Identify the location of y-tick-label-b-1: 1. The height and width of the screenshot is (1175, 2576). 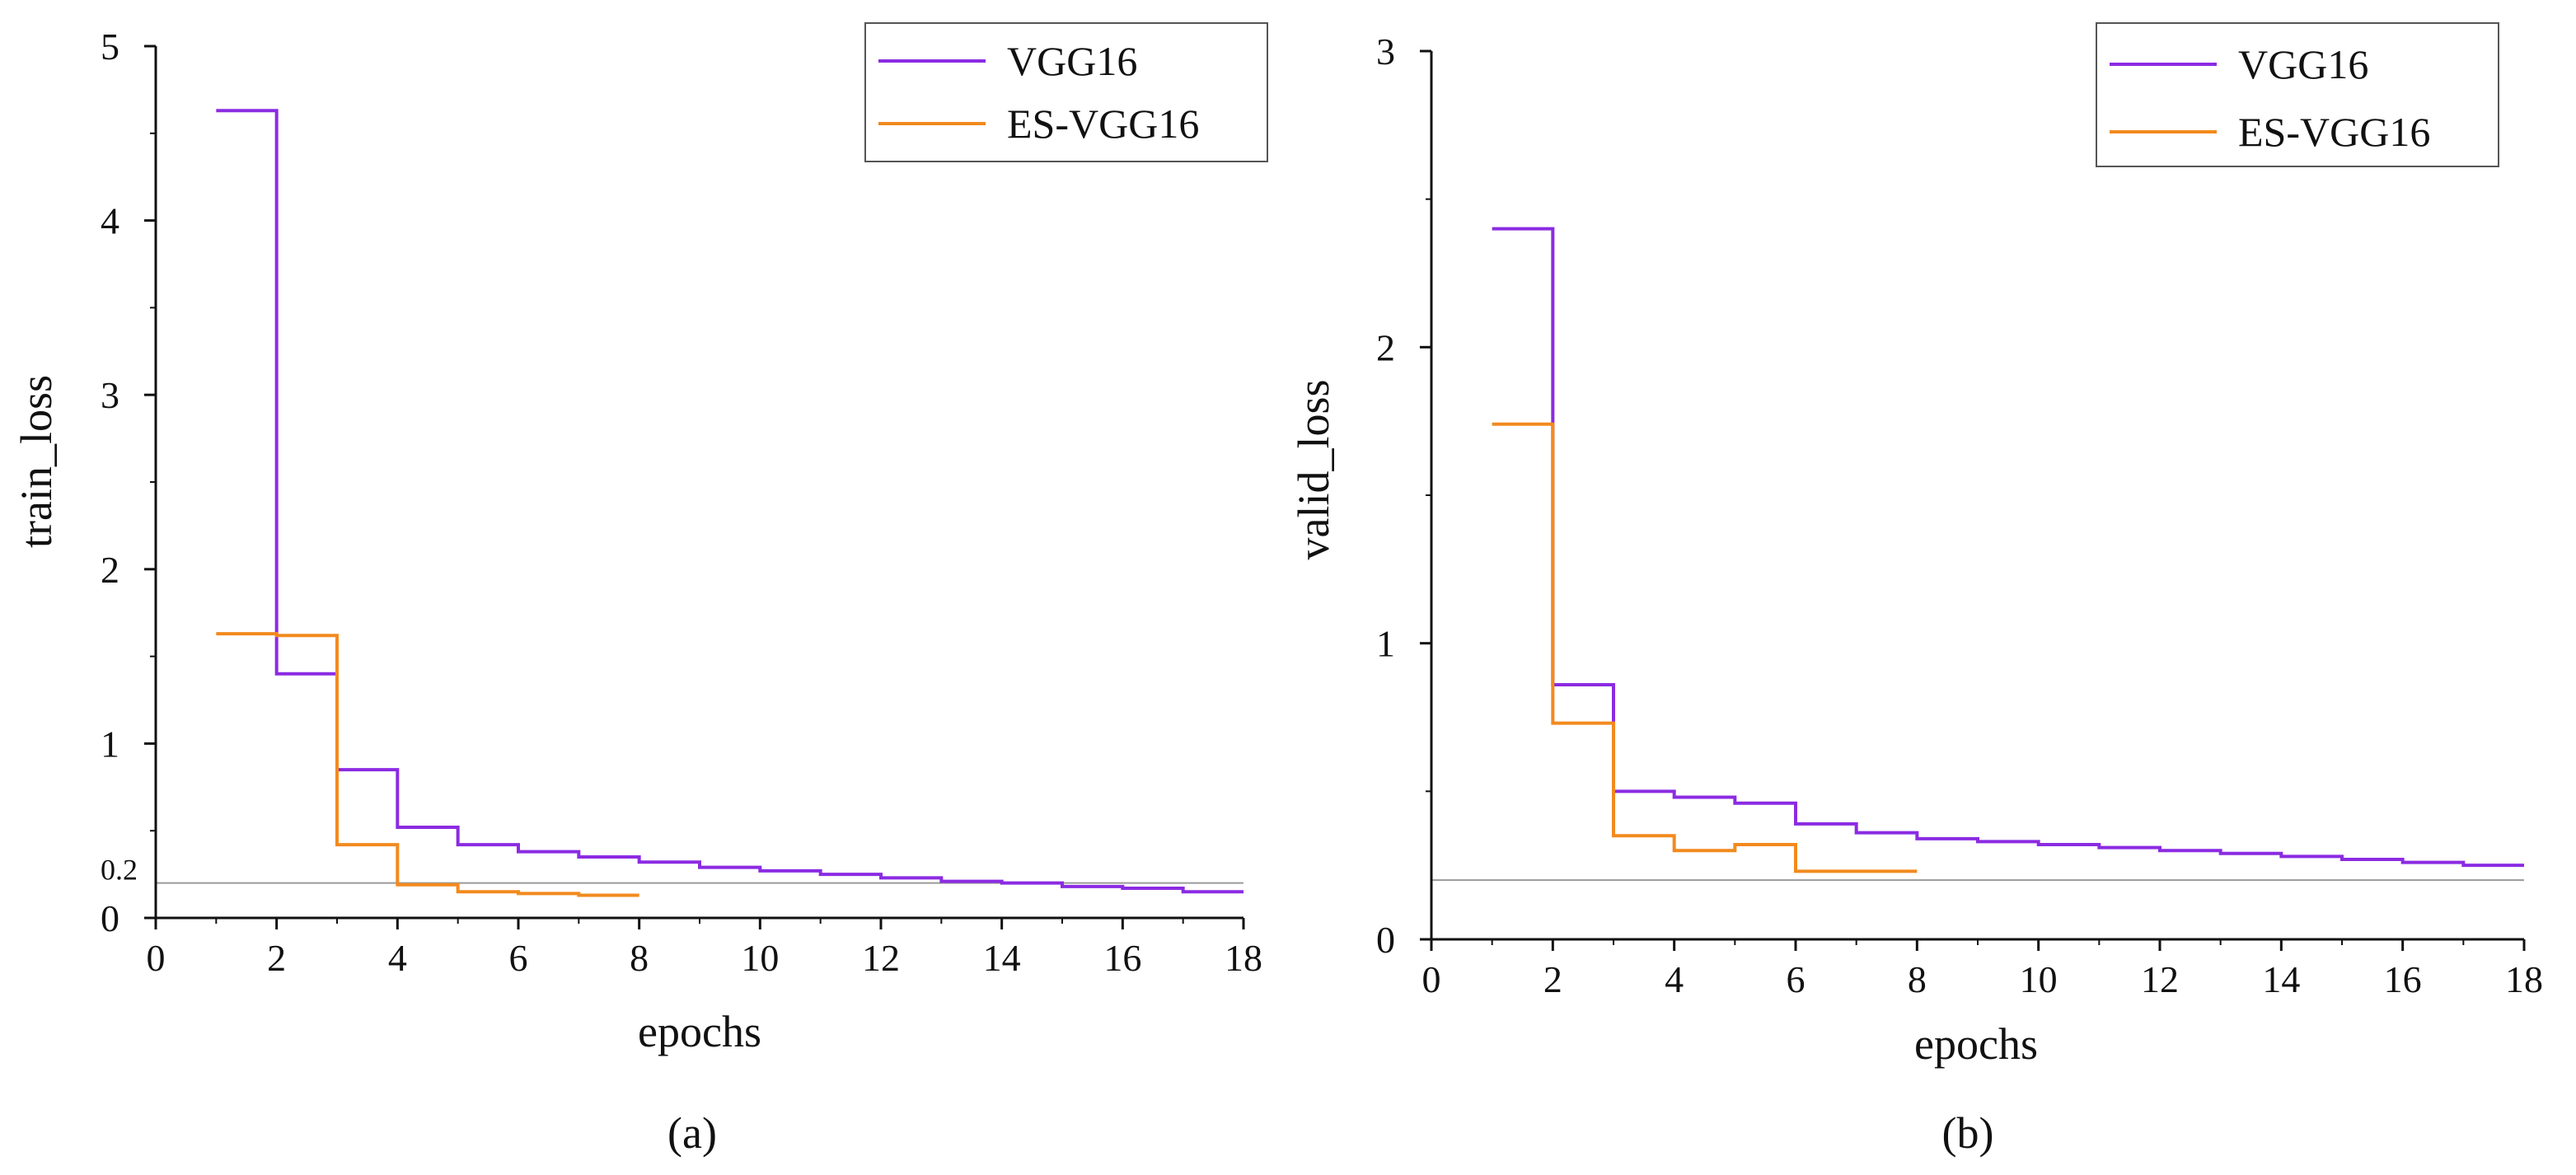
(1385, 644).